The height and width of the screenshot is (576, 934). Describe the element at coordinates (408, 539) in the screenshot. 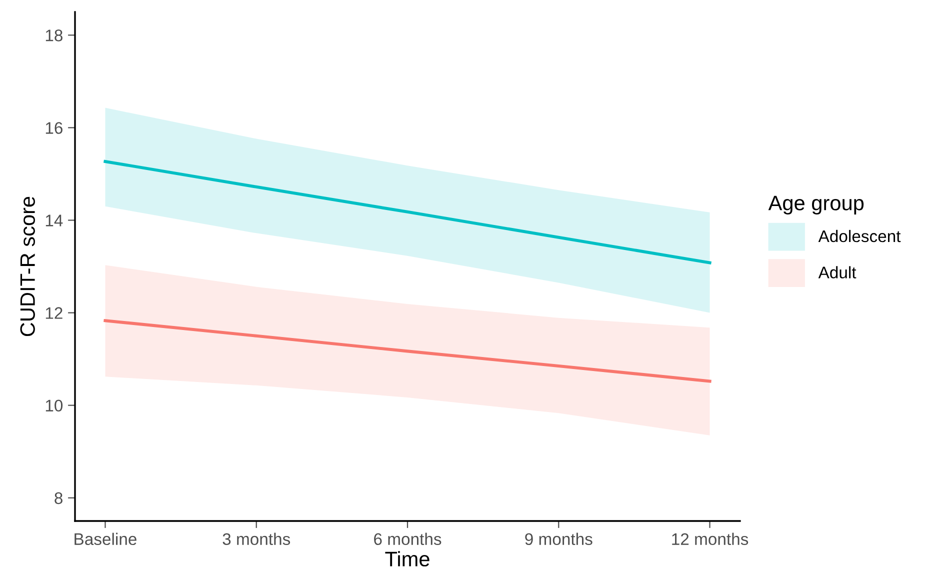

I see `x-tick-label: 6 months` at that location.